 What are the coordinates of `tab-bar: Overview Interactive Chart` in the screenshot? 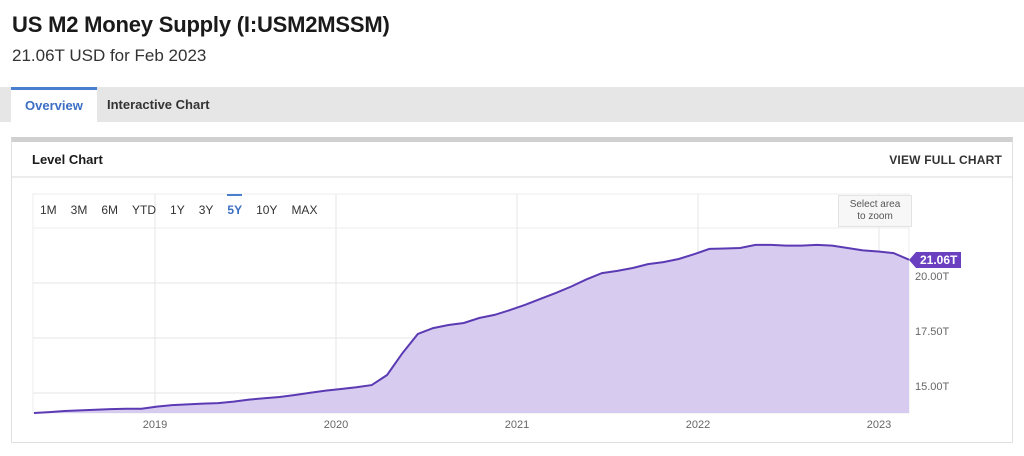 It's located at (512, 104).